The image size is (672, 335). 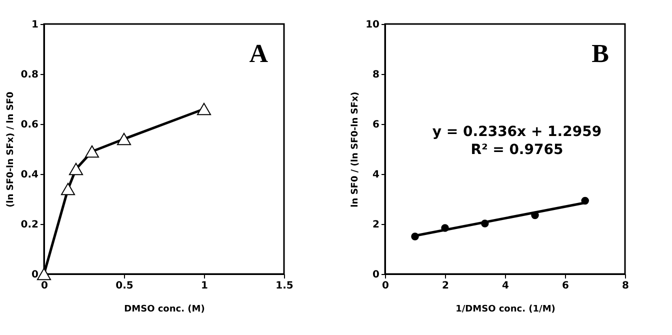 What do you see at coordinates (376, 75) in the screenshot?
I see `y-tick-label: 8` at bounding box center [376, 75].